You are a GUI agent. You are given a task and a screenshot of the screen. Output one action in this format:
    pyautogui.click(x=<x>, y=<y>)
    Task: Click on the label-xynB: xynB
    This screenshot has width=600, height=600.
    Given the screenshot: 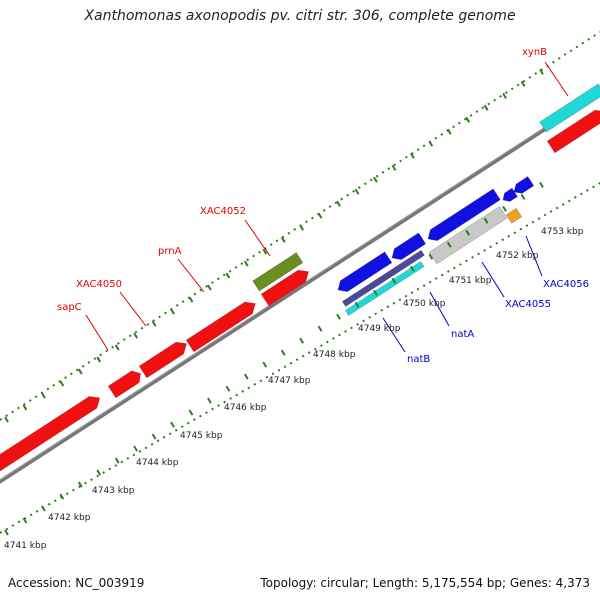 What is the action you would take?
    pyautogui.click(x=534, y=52)
    